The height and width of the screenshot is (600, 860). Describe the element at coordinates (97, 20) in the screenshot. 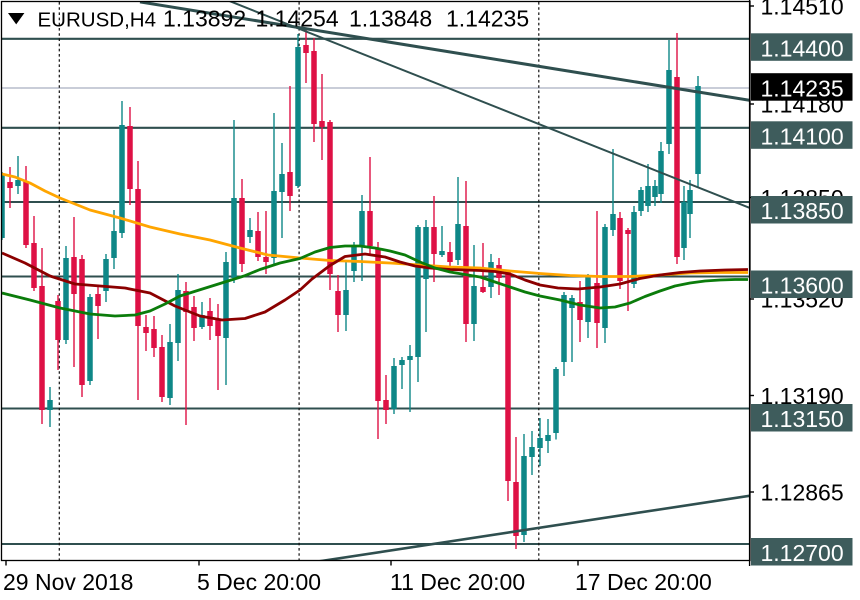

I see `svg-text: EURUSD,H4` at that location.